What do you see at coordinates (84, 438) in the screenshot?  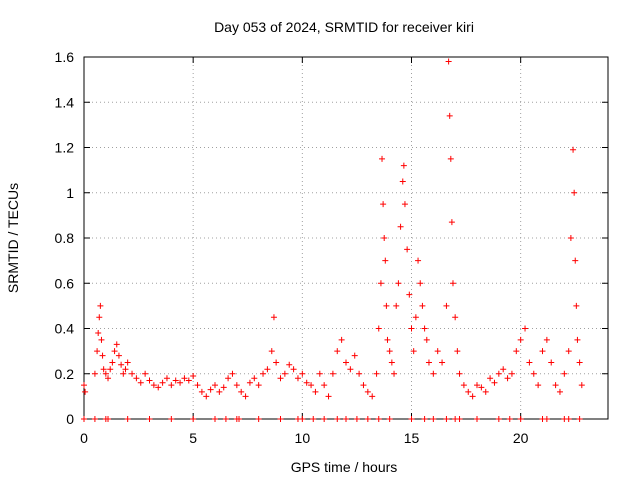 I see `x-tick-label: 0` at bounding box center [84, 438].